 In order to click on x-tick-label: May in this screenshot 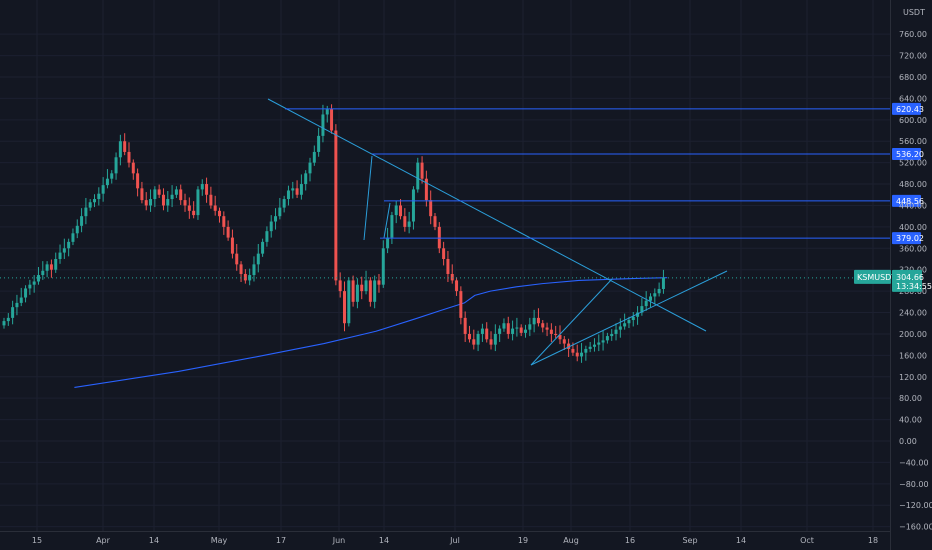, I will do `click(219, 540)`.